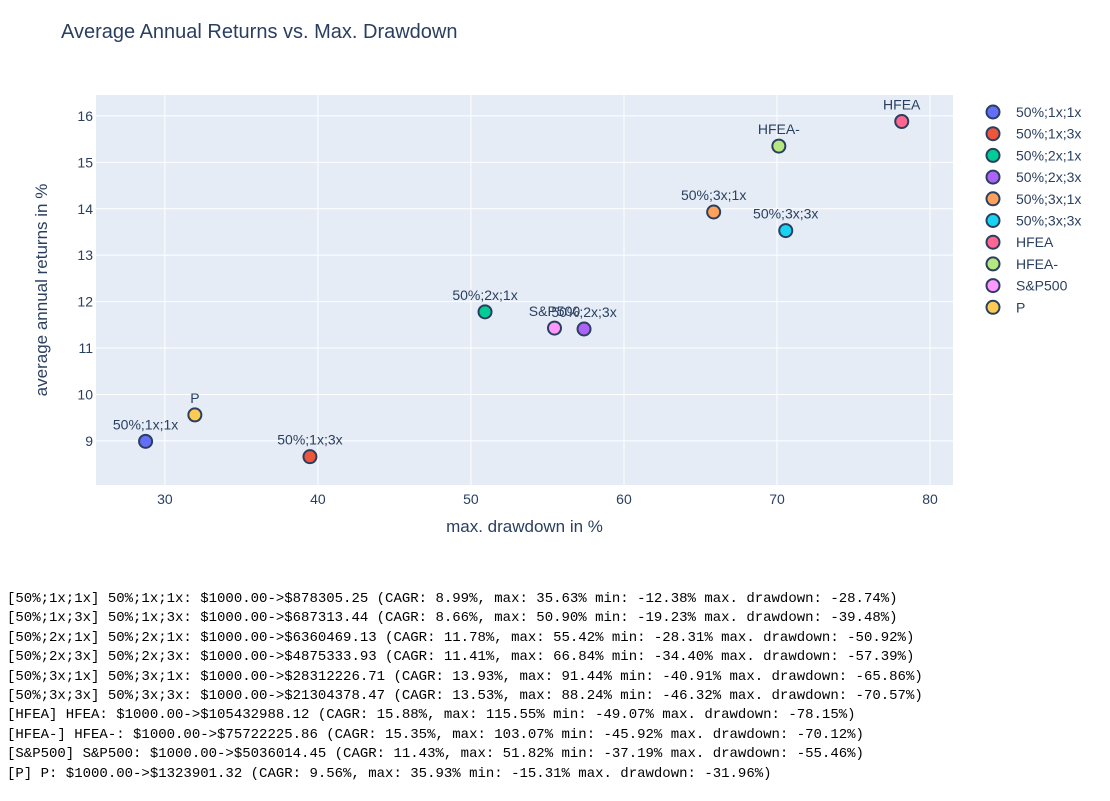 The width and height of the screenshot is (1110, 801). I want to click on x-tick-label: 60, so click(624, 499).